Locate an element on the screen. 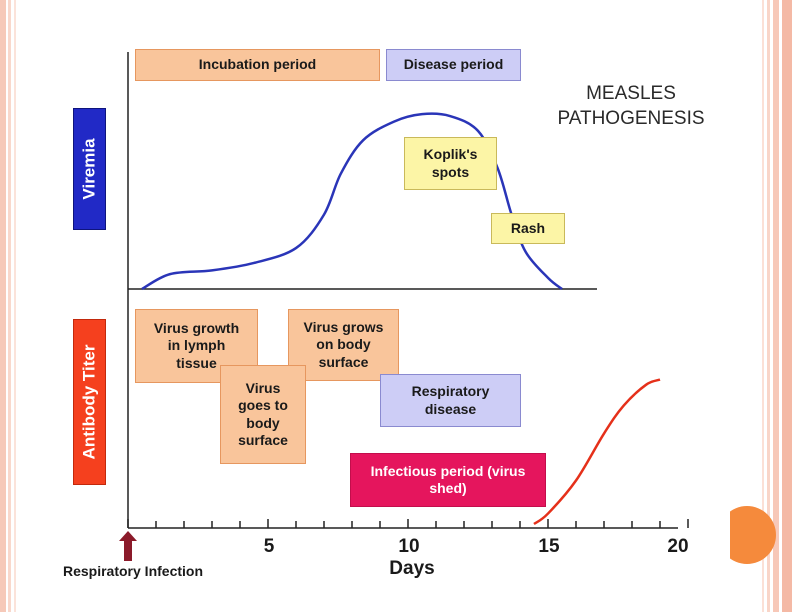  respiratory-infection-arrow is located at coordinates (128, 546).